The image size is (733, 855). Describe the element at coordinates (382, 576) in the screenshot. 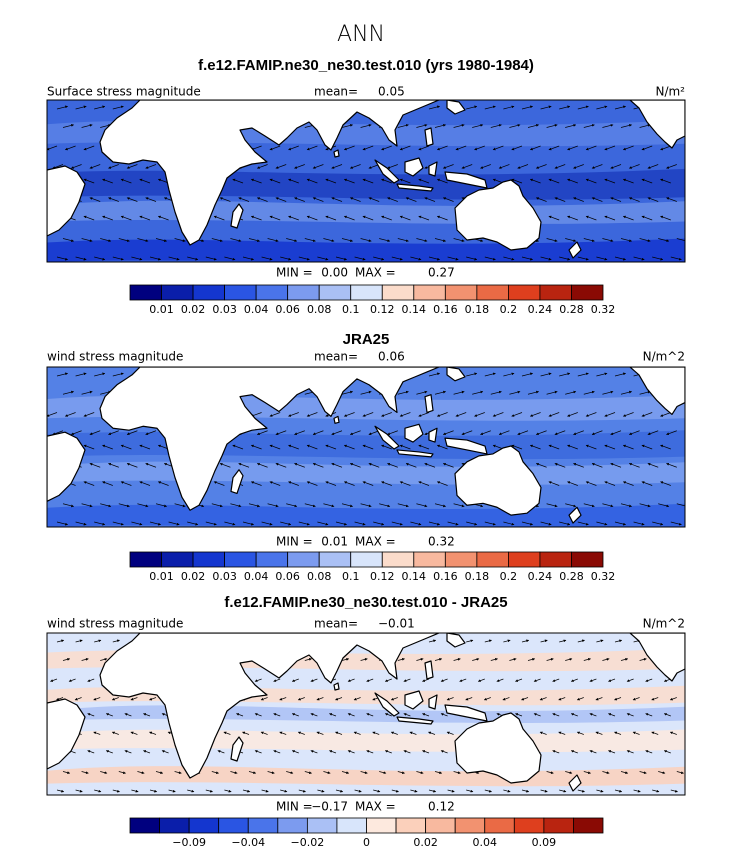

I see `colorbar-label: 0.12` at that location.